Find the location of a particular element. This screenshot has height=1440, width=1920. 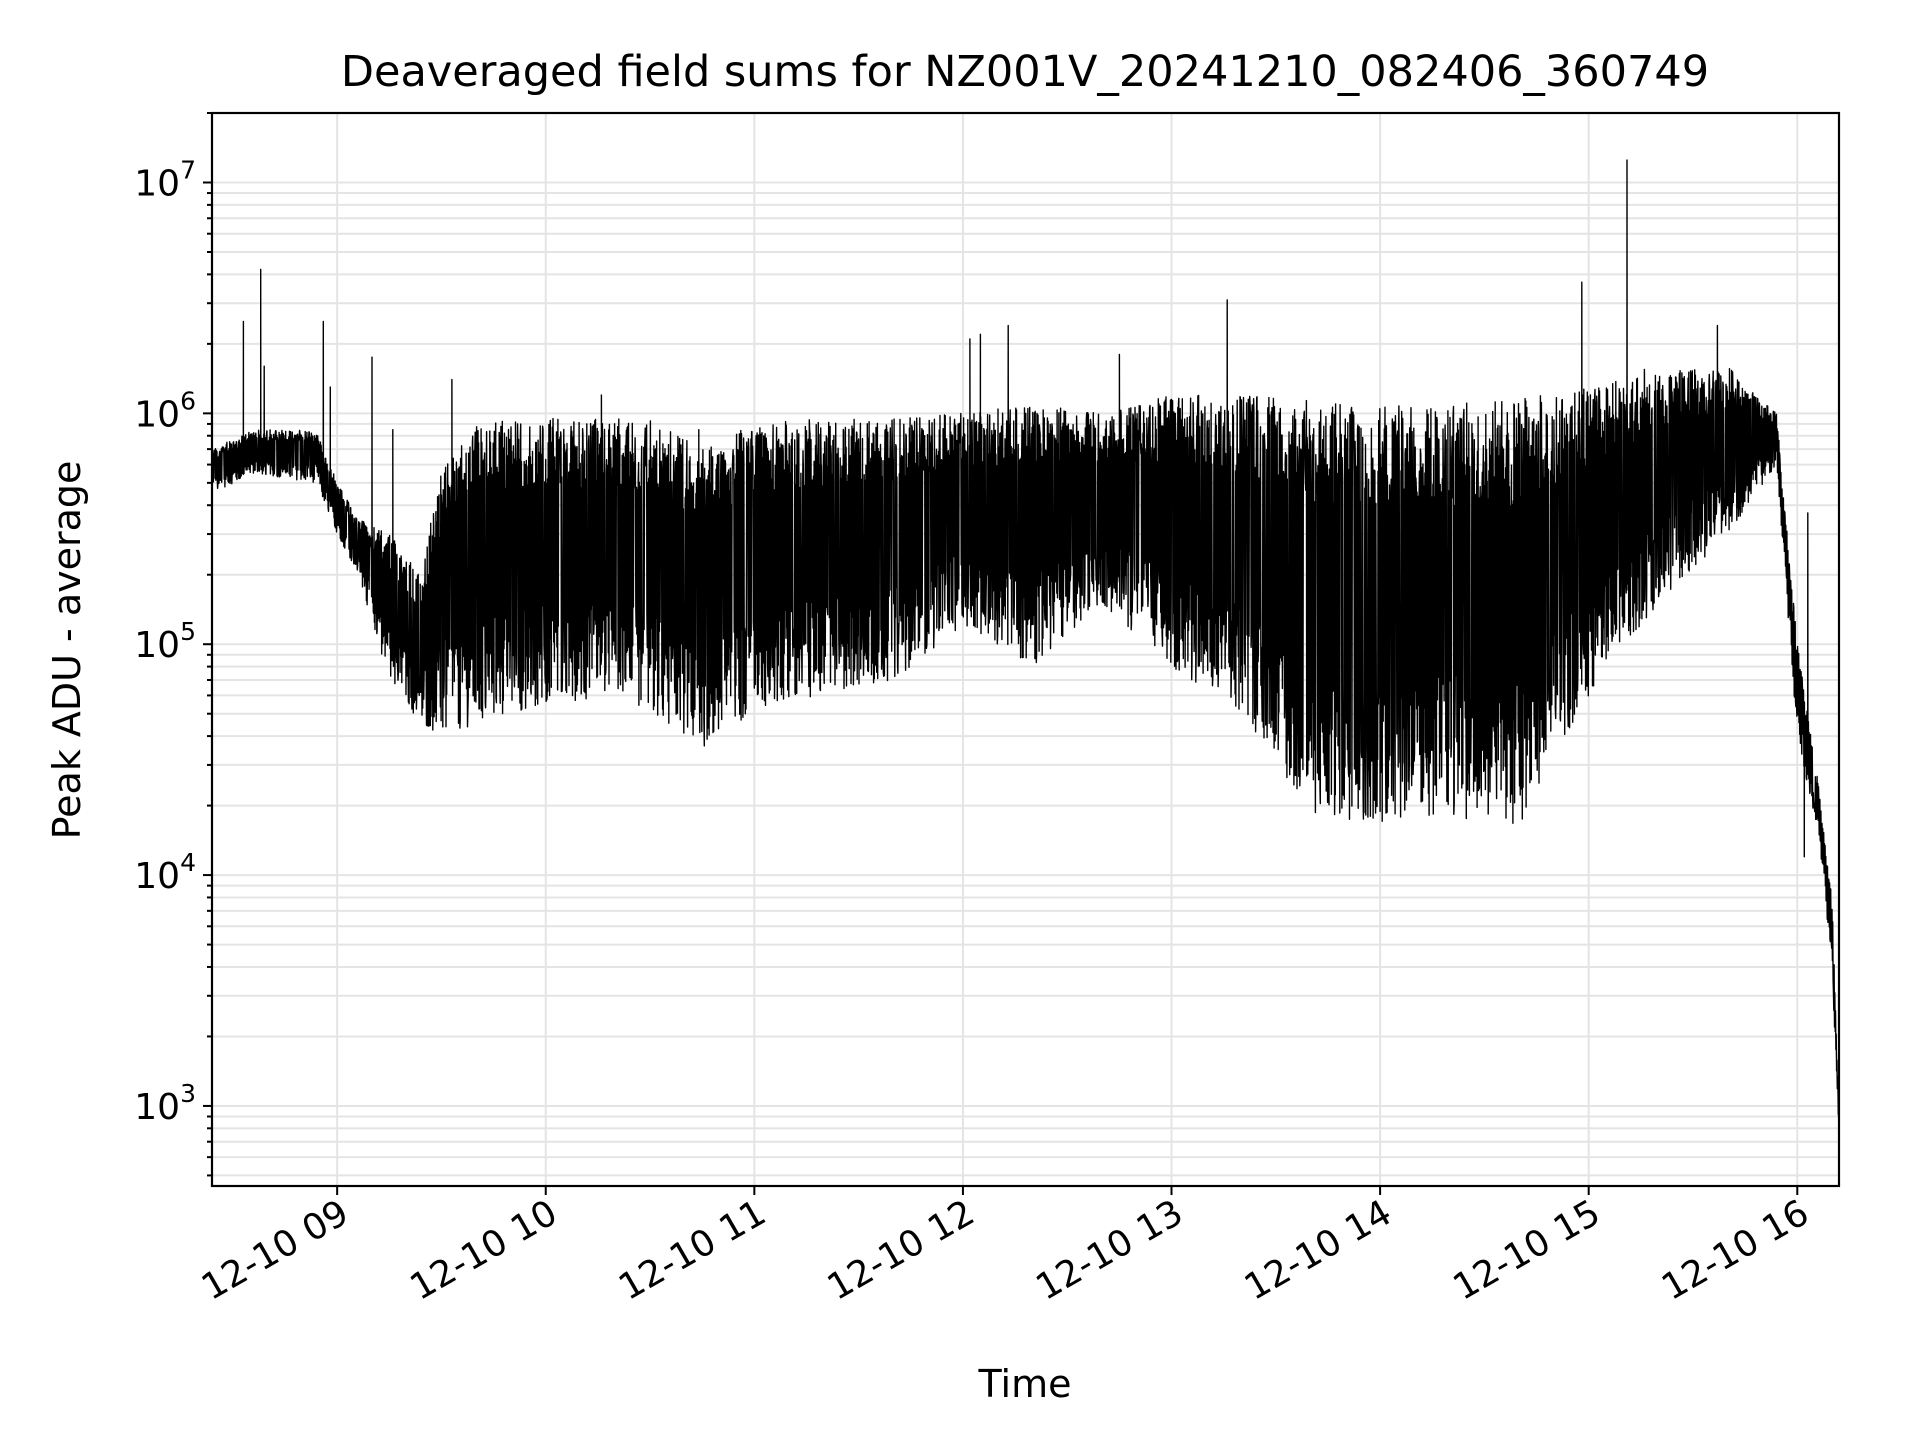

y-tick-exponent: 3 is located at coordinates (188, 1093).